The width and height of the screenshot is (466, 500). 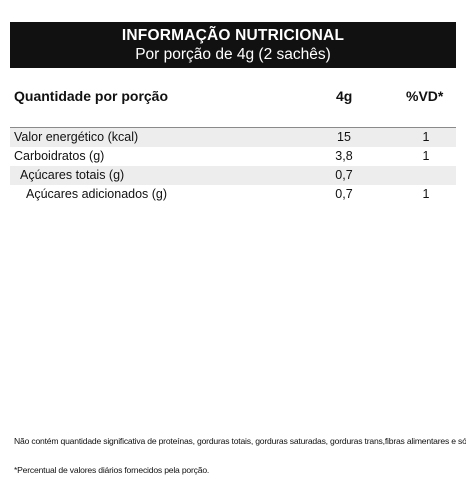 I want to click on nutrient-label: Açúcares totais (g), so click(x=72, y=175).